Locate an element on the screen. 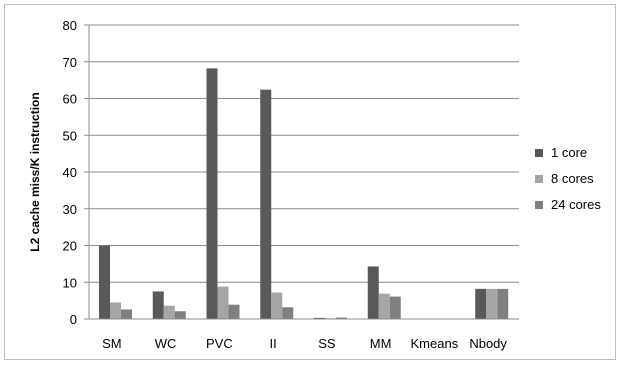 Image resolution: width=621 pixels, height=366 pixels. x-tick-label: SS is located at coordinates (327, 343).